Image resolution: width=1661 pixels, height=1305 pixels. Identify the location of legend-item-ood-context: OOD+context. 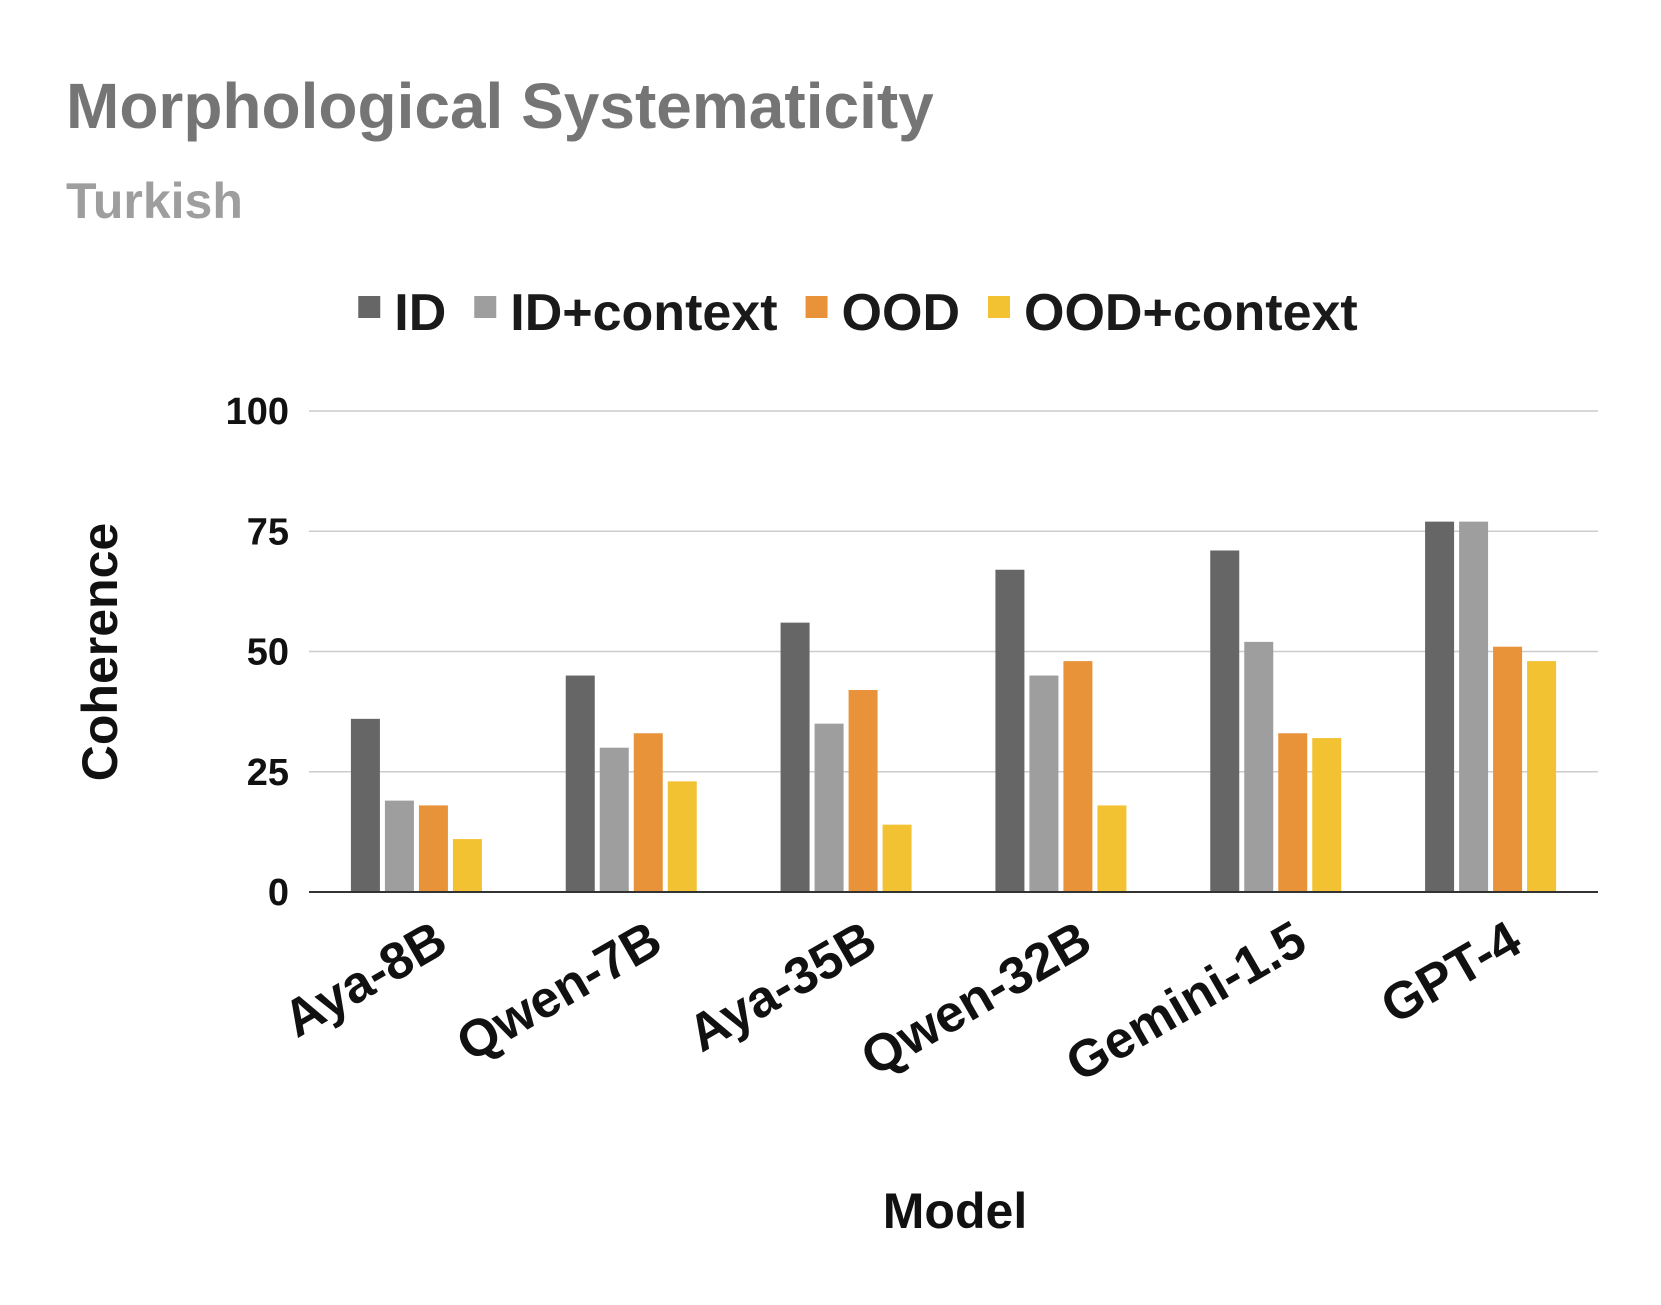
(1173, 313).